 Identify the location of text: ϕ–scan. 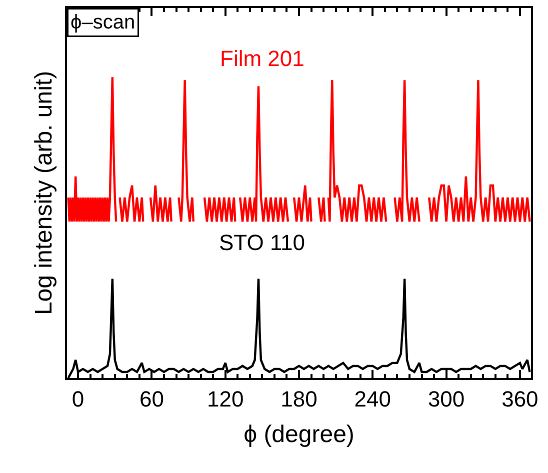
(103, 23).